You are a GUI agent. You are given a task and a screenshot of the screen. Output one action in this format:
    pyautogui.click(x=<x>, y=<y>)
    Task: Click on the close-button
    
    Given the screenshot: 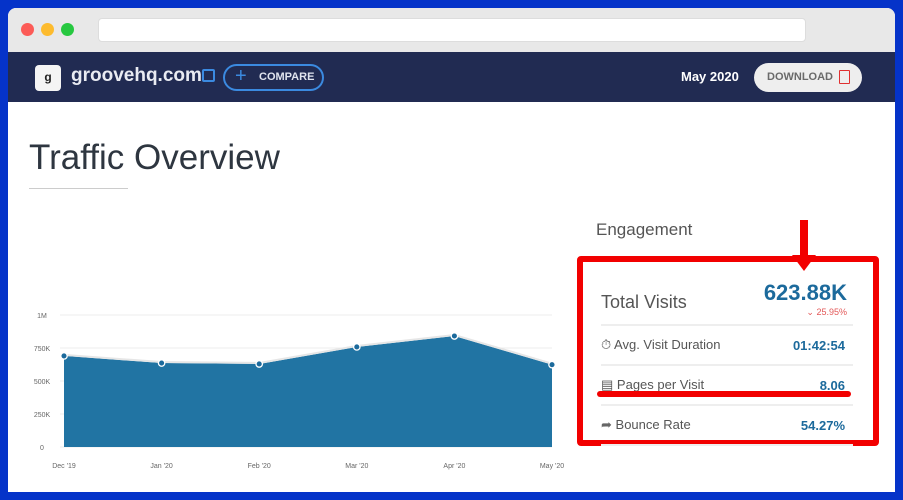 What is the action you would take?
    pyautogui.click(x=27, y=29)
    